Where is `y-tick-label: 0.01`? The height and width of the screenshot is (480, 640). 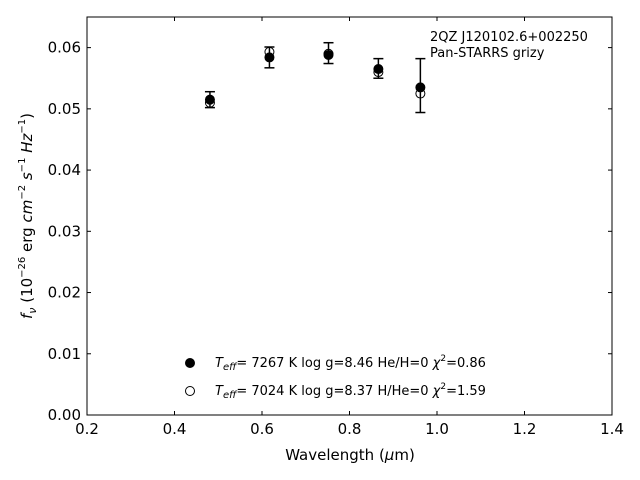
y-tick-label: 0.01 is located at coordinates (64, 354).